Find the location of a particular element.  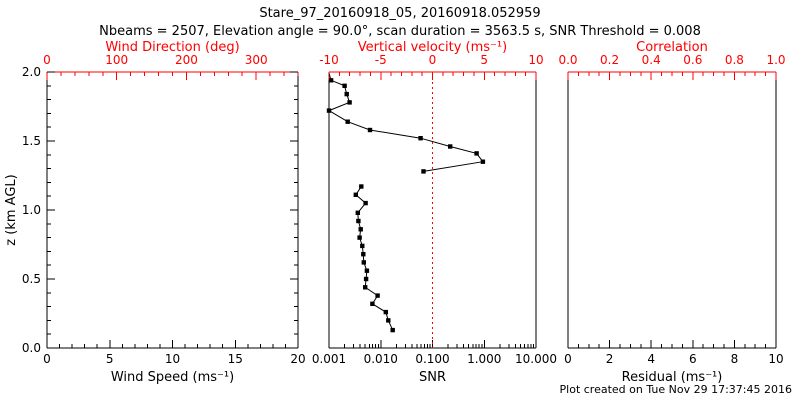

top-tick-label: 100 is located at coordinates (116, 60).